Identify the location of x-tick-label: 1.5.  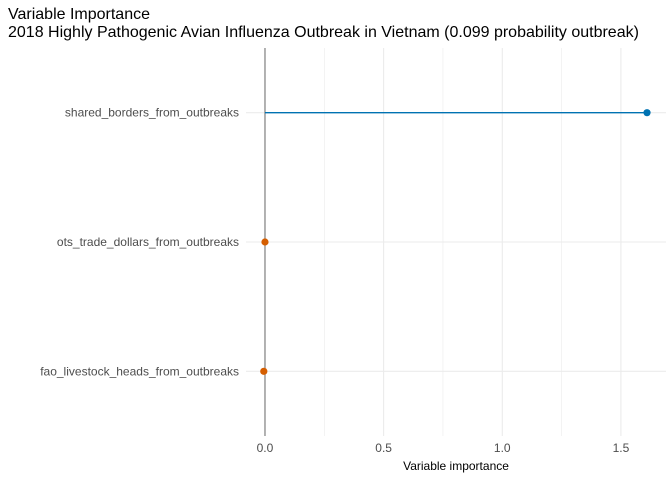
(621, 448).